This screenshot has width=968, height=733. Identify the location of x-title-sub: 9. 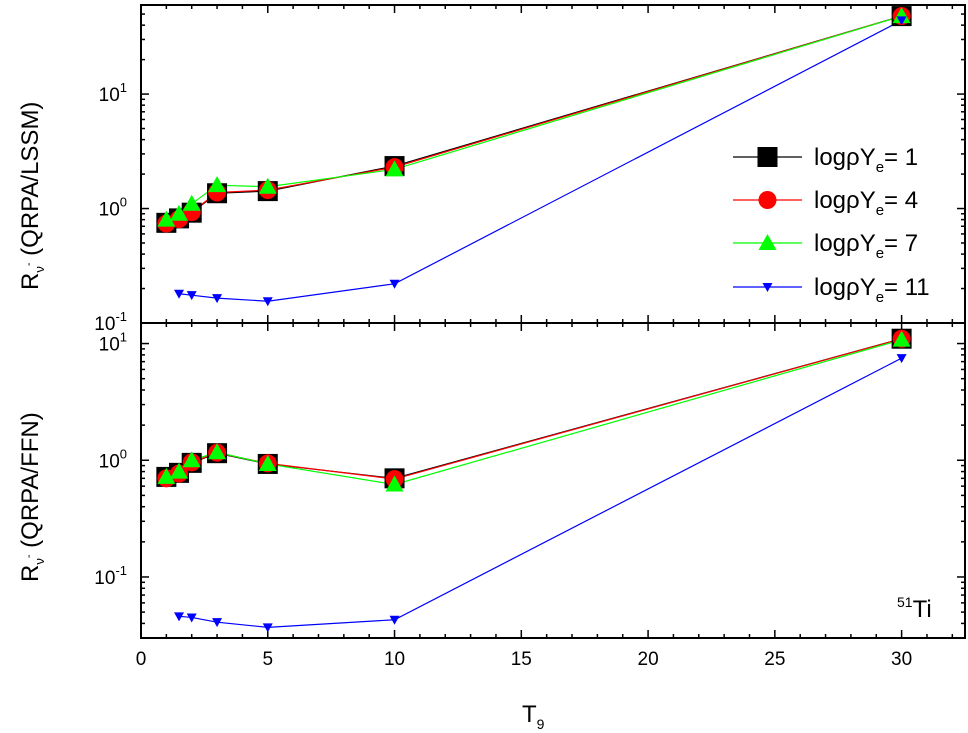
(541, 724).